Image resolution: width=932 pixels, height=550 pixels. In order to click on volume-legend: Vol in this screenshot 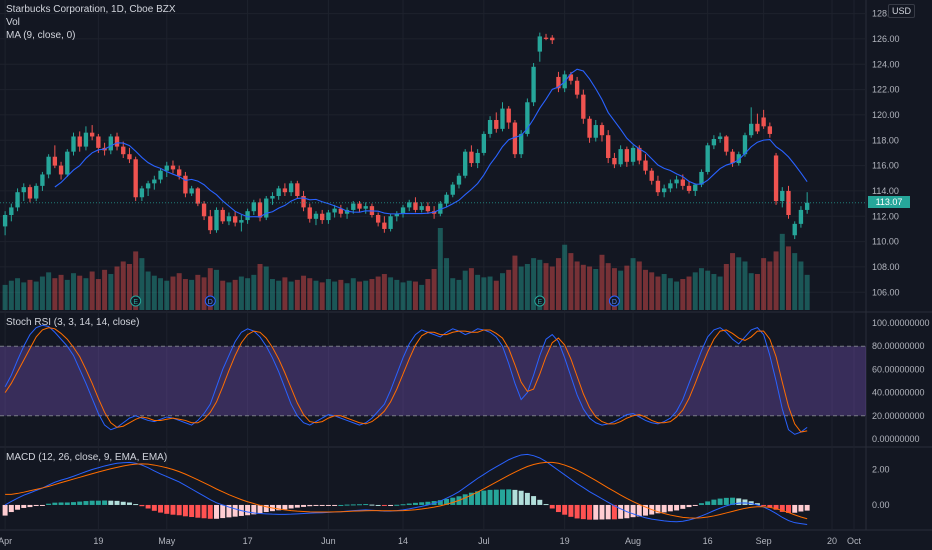, I will do `click(13, 22)`.